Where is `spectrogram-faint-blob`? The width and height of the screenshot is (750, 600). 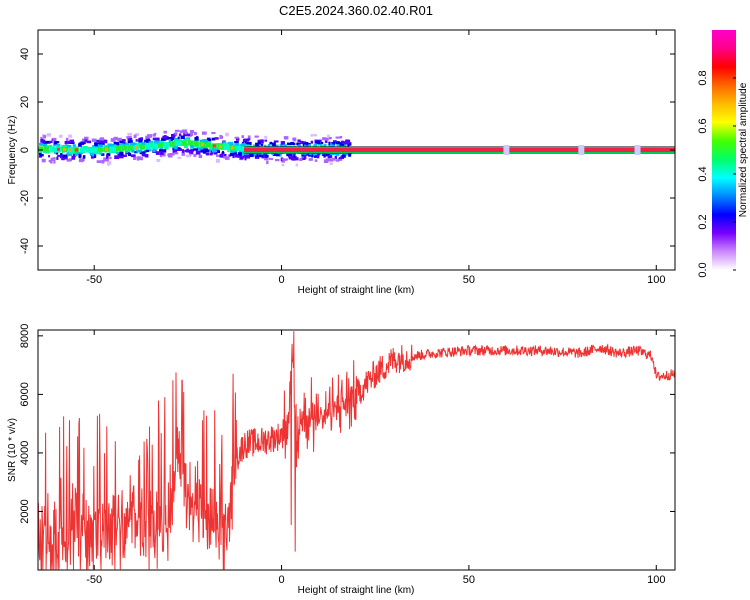
spectrogram-faint-blob is located at coordinates (506, 150).